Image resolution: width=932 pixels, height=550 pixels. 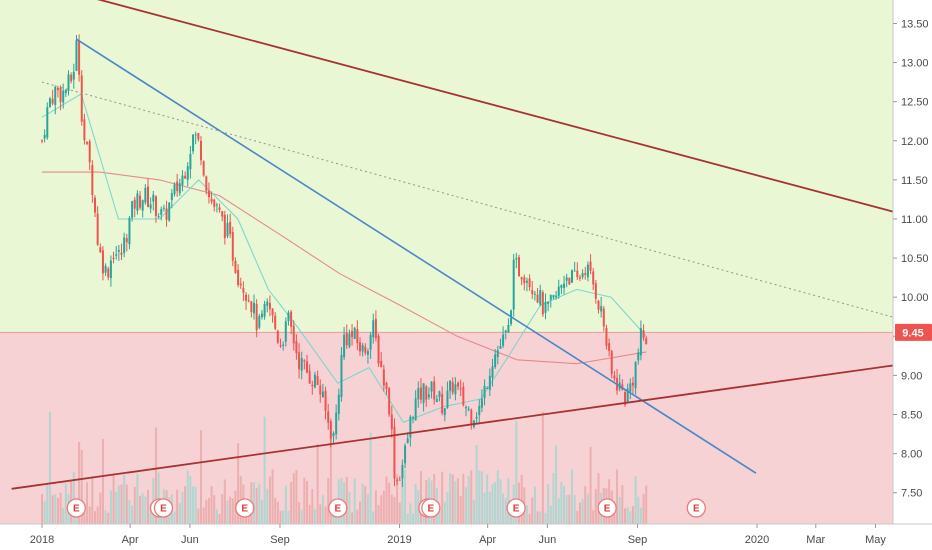 What do you see at coordinates (548, 540) in the screenshot?
I see `time-tick-label: Jun` at bounding box center [548, 540].